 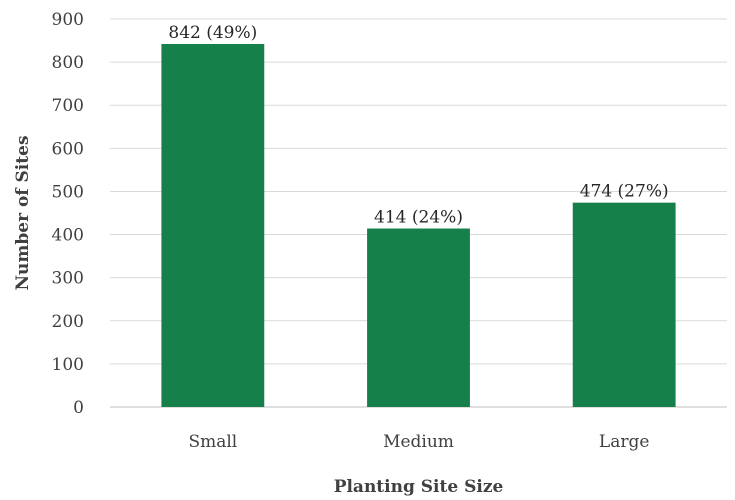 I want to click on y-tick-label: 500, so click(x=68, y=192).